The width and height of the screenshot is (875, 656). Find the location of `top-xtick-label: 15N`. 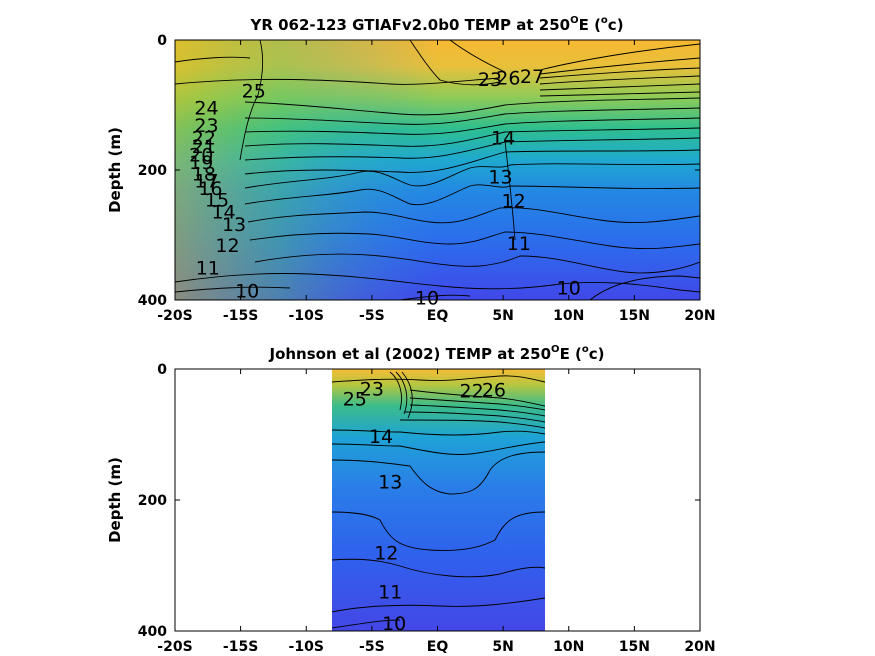

top-xtick-label: 15N is located at coordinates (634, 316).